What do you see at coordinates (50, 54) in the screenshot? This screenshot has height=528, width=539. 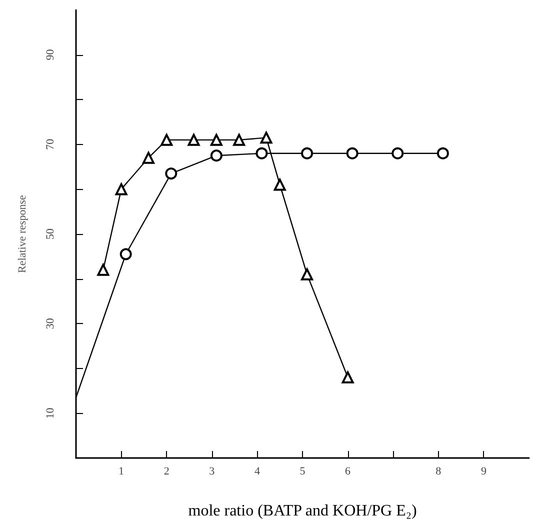 I see `y-tick-label: 90` at bounding box center [50, 54].